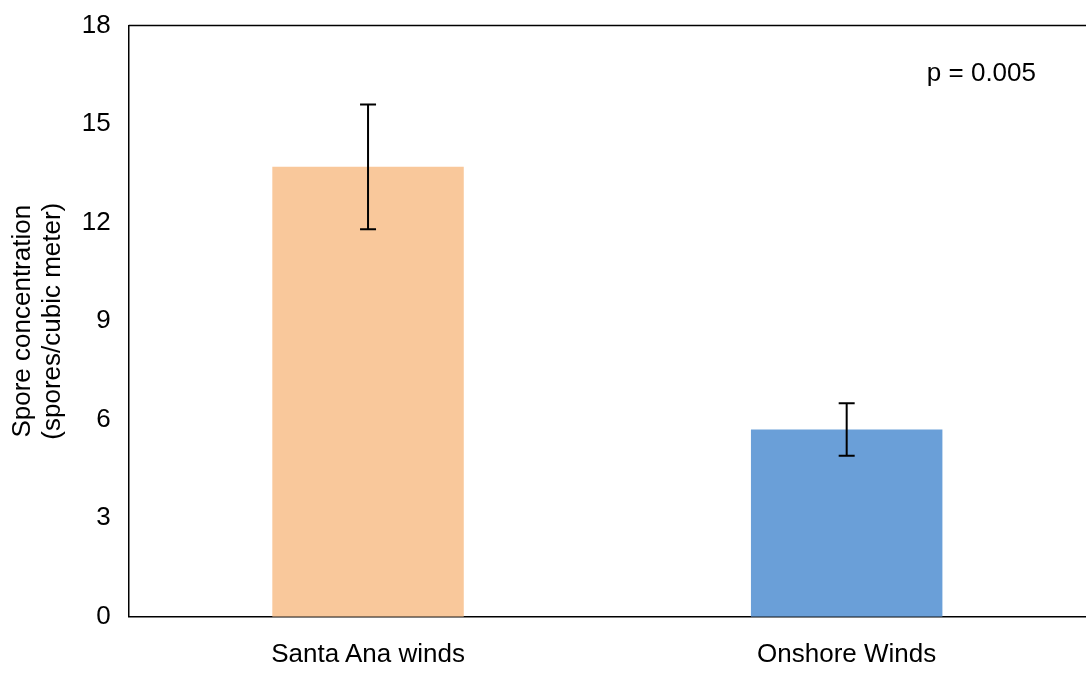 The image size is (1086, 688). Describe the element at coordinates (103, 614) in the screenshot. I see `y-tick-label: 0` at that location.